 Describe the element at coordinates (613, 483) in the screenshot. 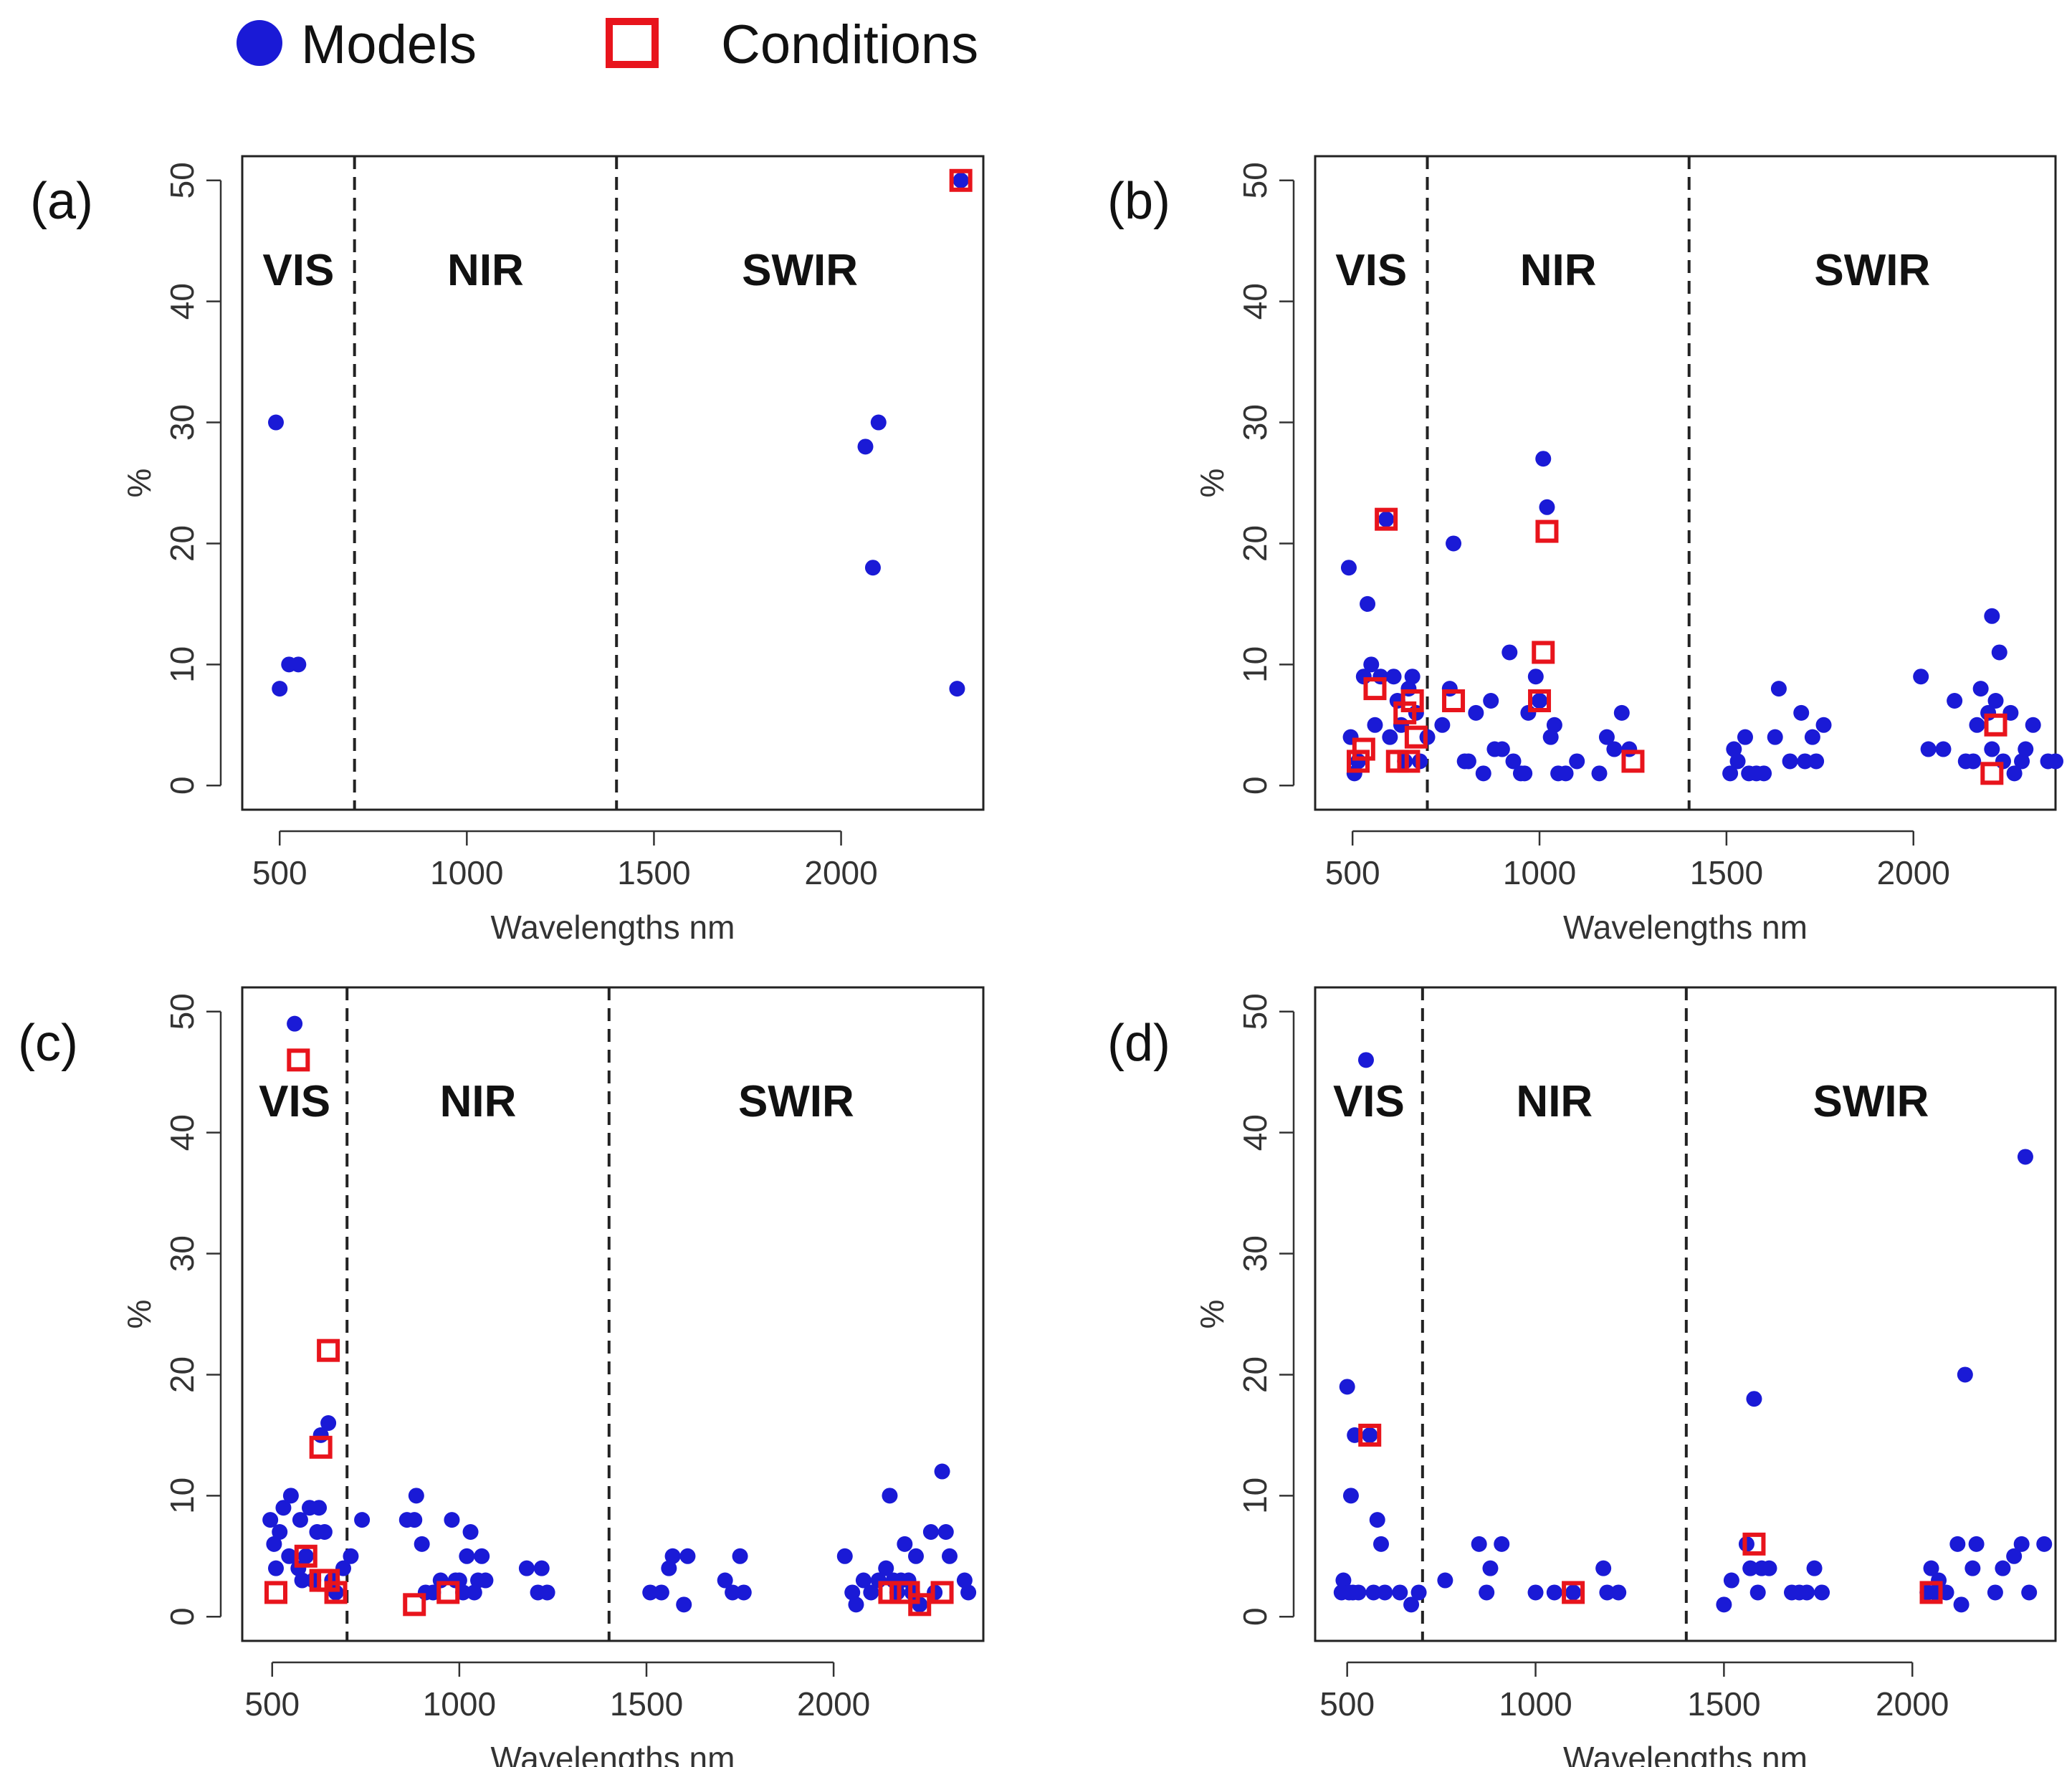

I see `plot-frame` at that location.